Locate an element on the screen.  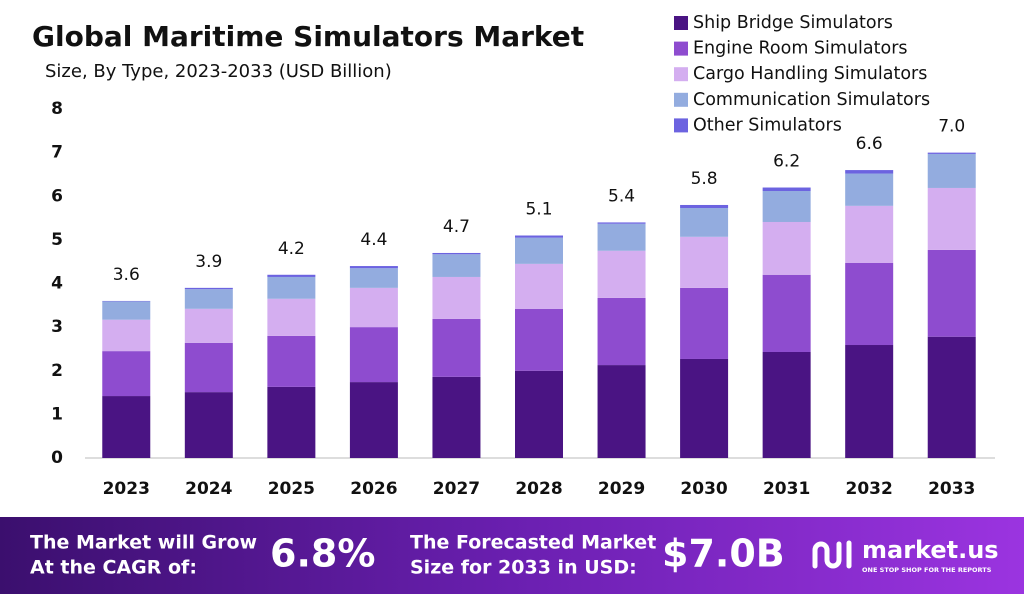
total-label: 6.6 is located at coordinates (869, 144).